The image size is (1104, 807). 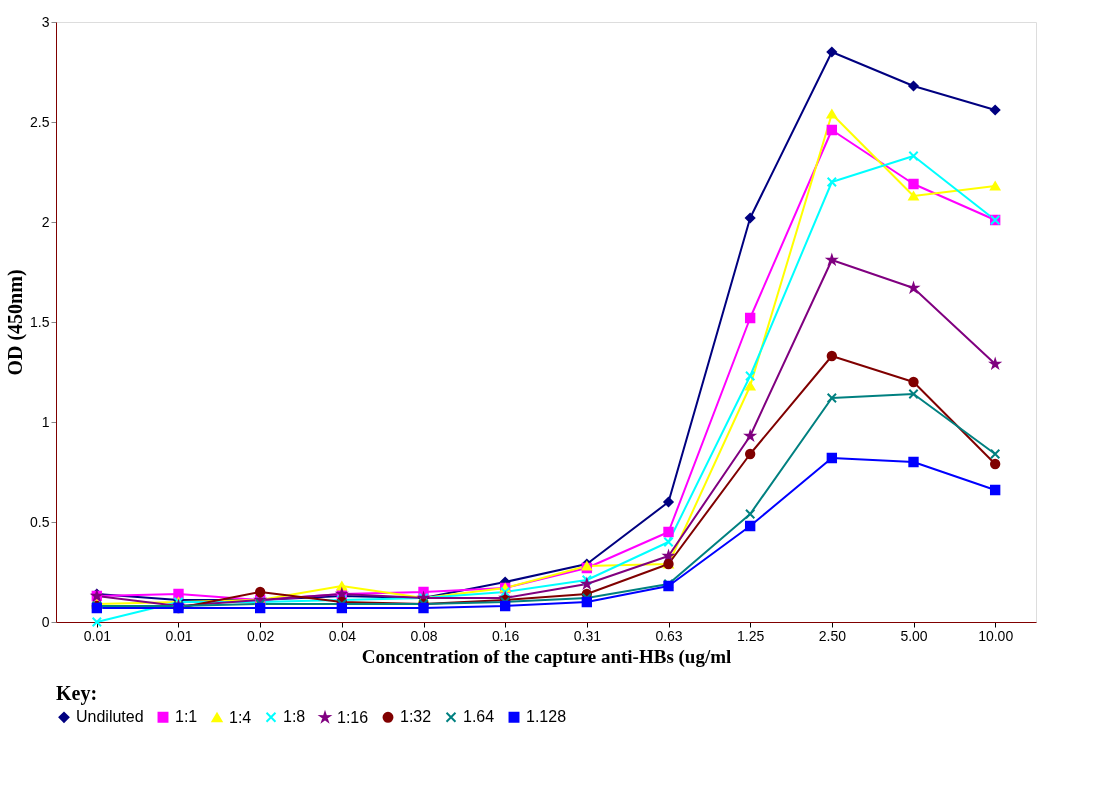 What do you see at coordinates (240, 717) in the screenshot?
I see `legend-label: 1:4` at bounding box center [240, 717].